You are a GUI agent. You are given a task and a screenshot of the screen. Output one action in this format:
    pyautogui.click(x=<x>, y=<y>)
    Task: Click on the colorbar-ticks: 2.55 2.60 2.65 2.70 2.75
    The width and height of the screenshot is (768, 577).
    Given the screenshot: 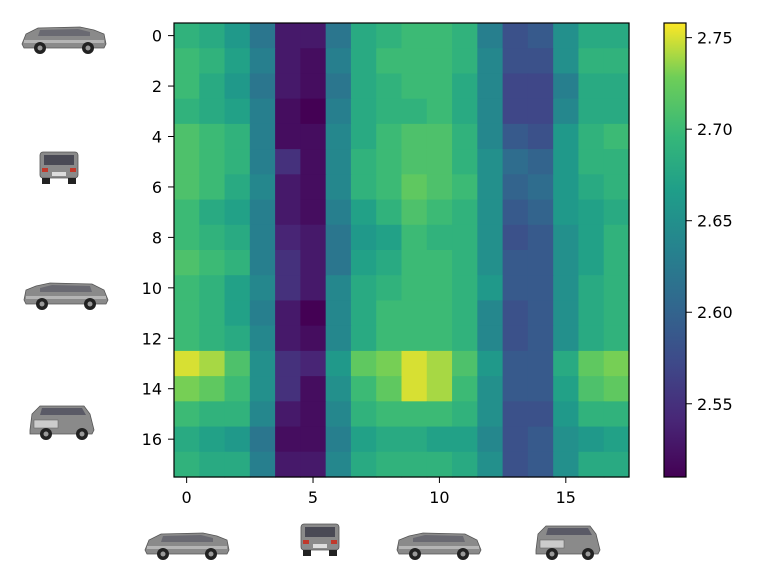 What is the action you would take?
    pyautogui.click(x=709, y=221)
    